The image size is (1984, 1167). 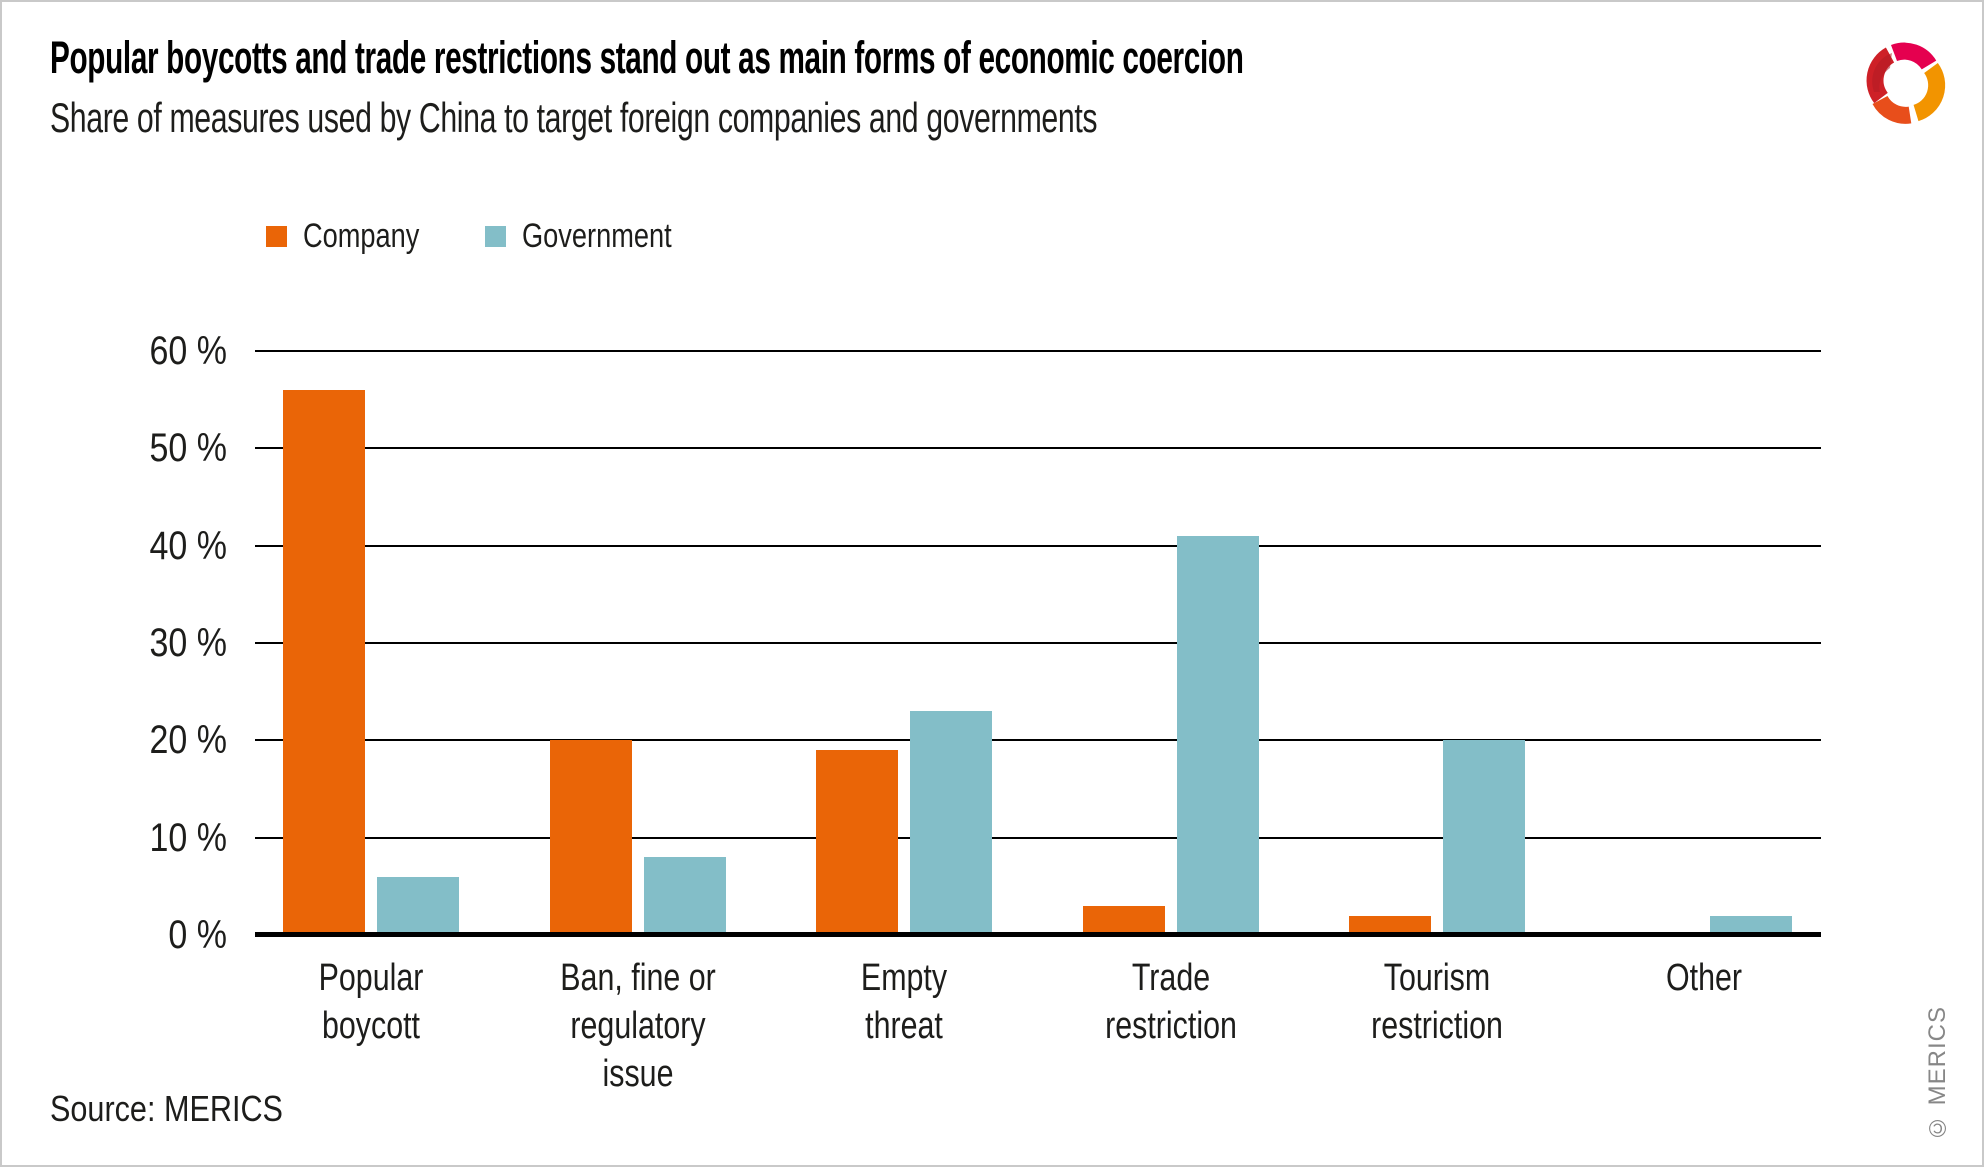 What do you see at coordinates (1038, 934) in the screenshot?
I see `x-axis-baseline` at bounding box center [1038, 934].